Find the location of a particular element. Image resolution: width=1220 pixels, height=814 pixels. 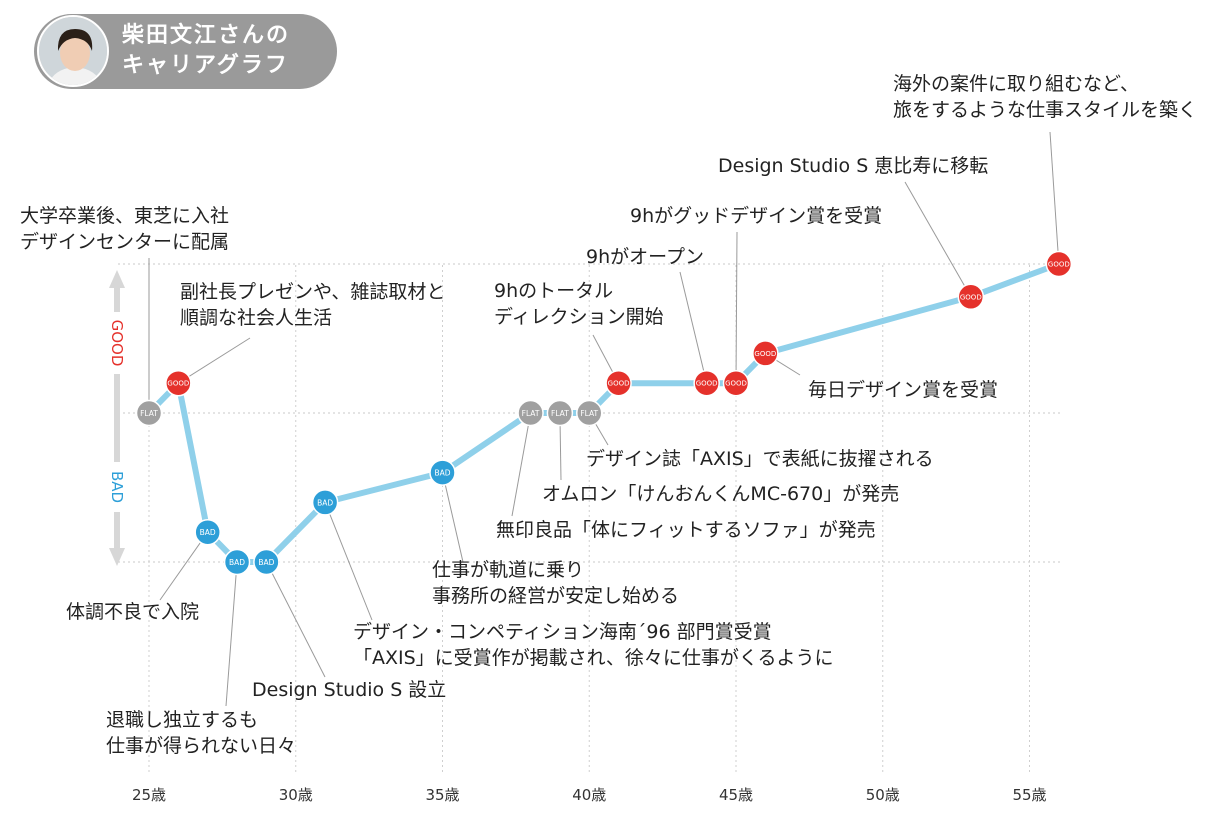

y-axis-good-label: GOOD is located at coordinates (117, 343).